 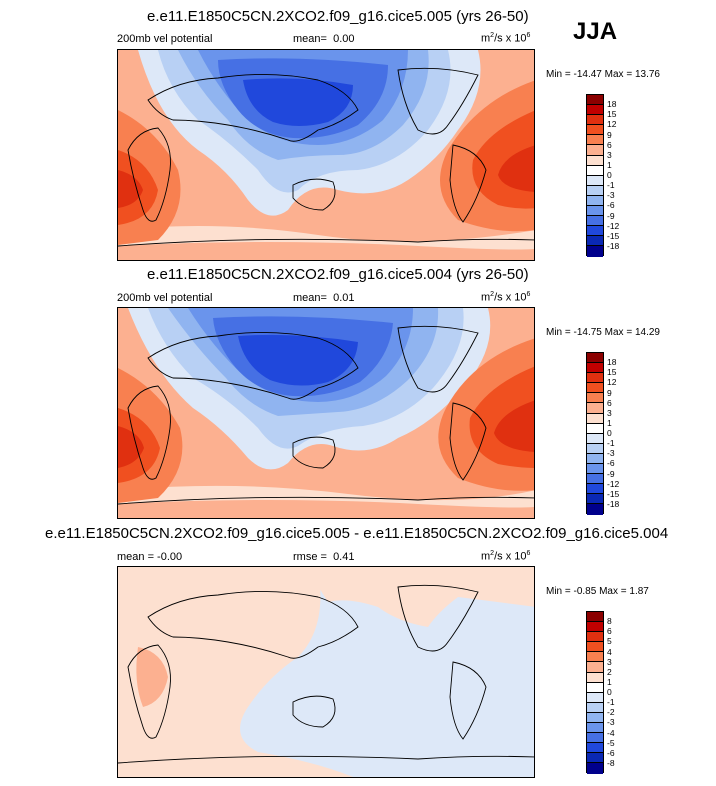 I want to click on colorbar-tick-label: 5, so click(x=609, y=641).